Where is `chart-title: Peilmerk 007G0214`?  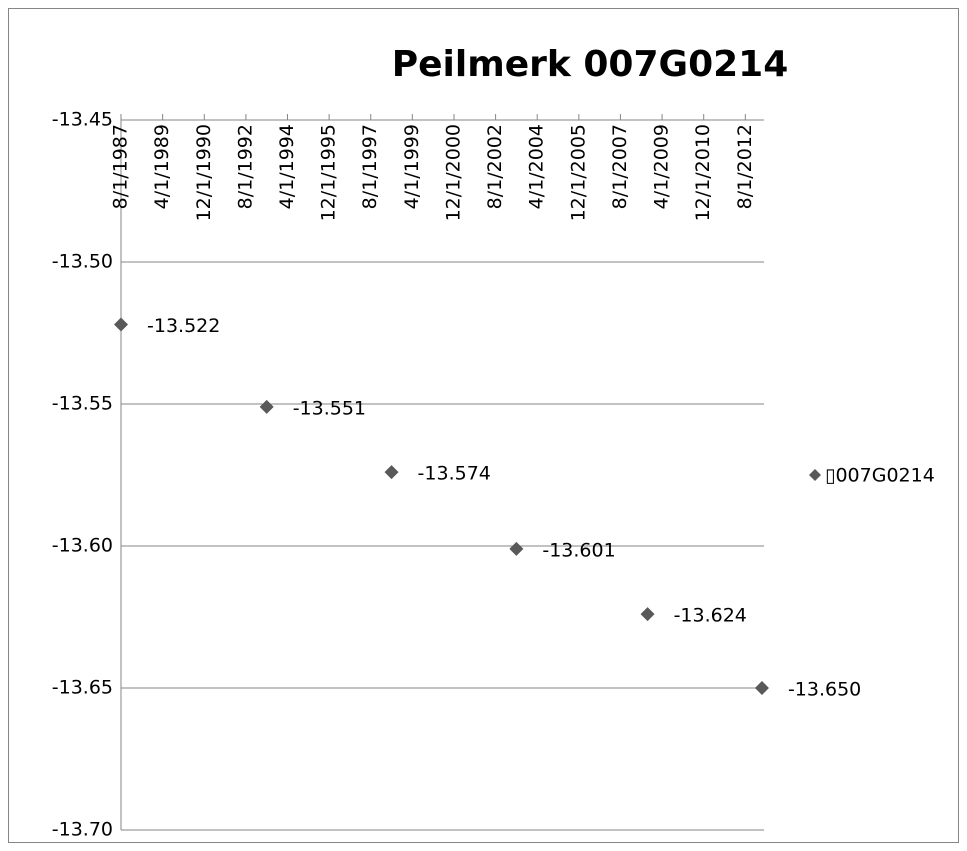
chart-title: Peilmerk 007G0214 is located at coordinates (590, 64).